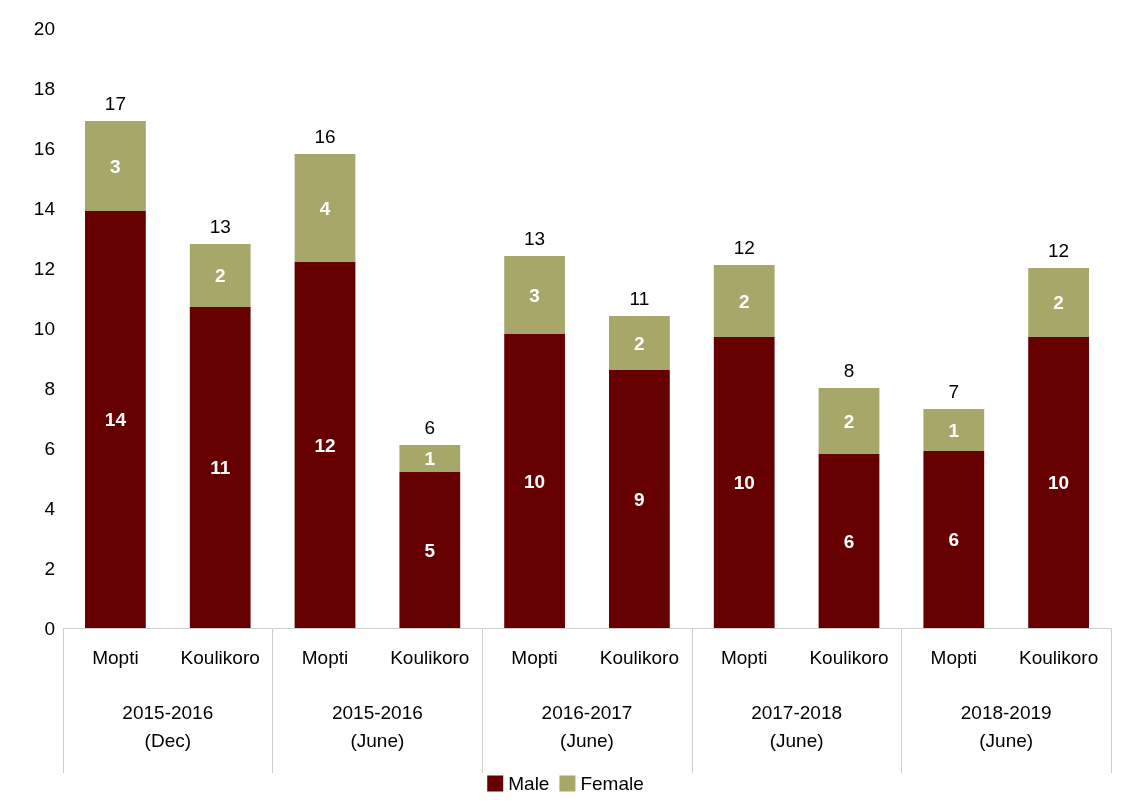  I want to click on text: 2016-2017 (June), so click(587, 726).